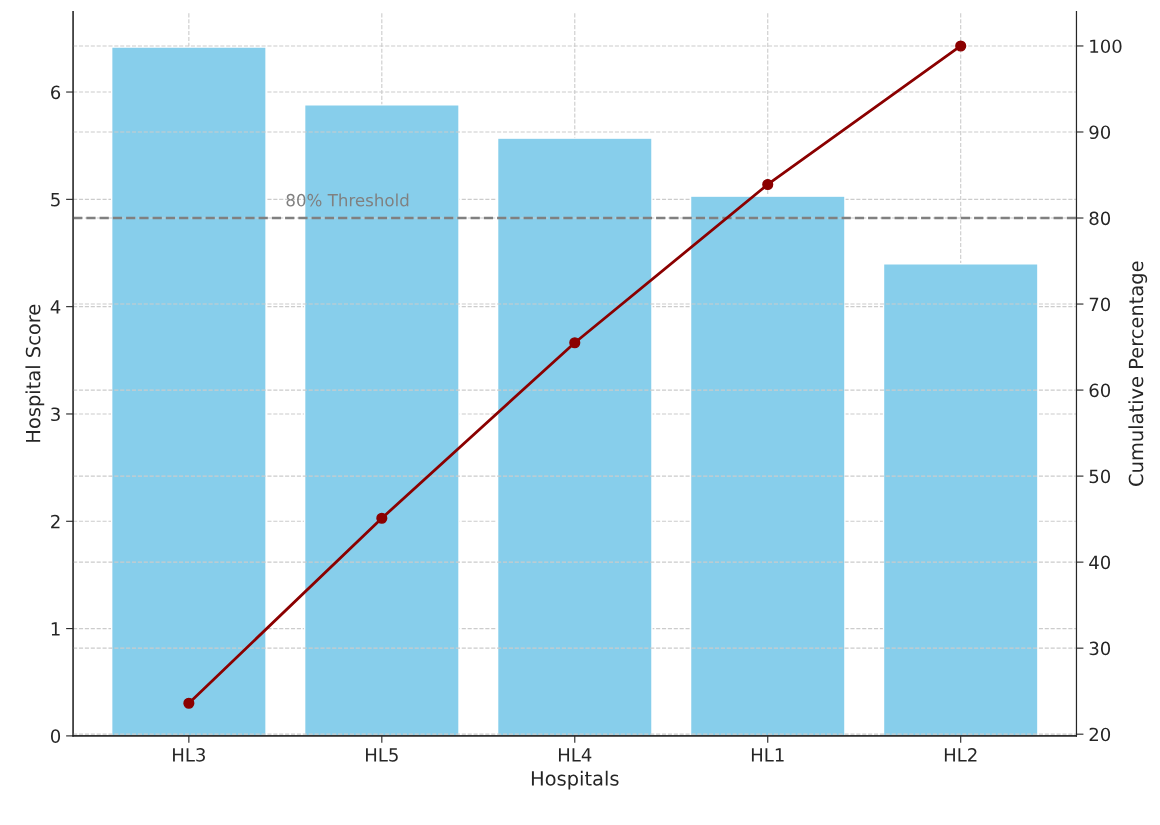  I want to click on y2-tick-label: 20, so click(1100, 734).